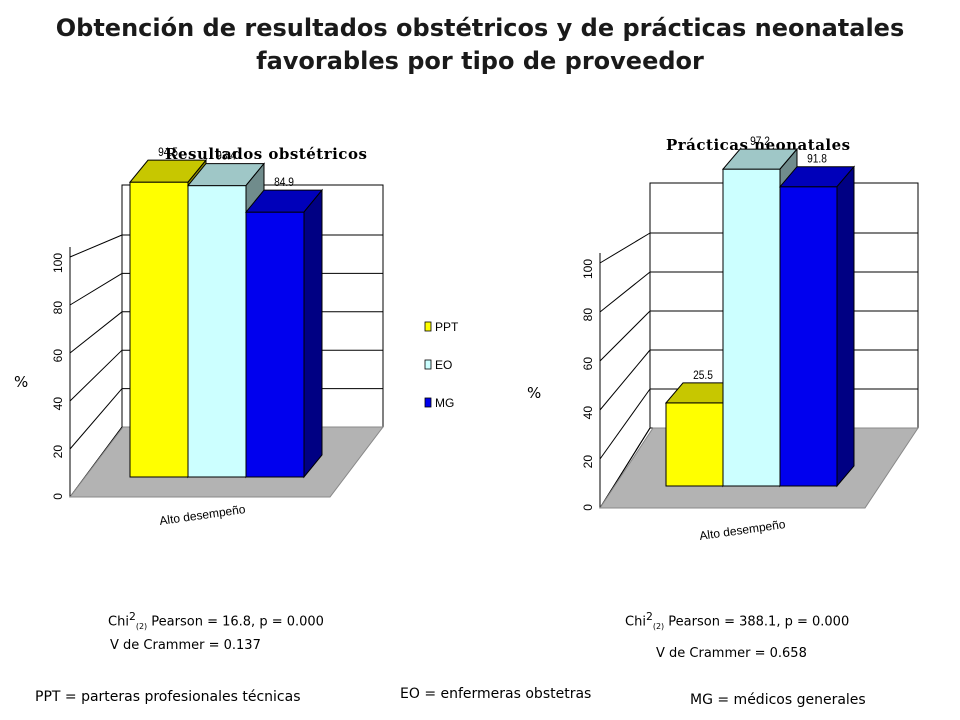 The image size is (960, 720). Describe the element at coordinates (742, 530) in the screenshot. I see `chart-2-x-category-label: Alto desempeño` at that location.